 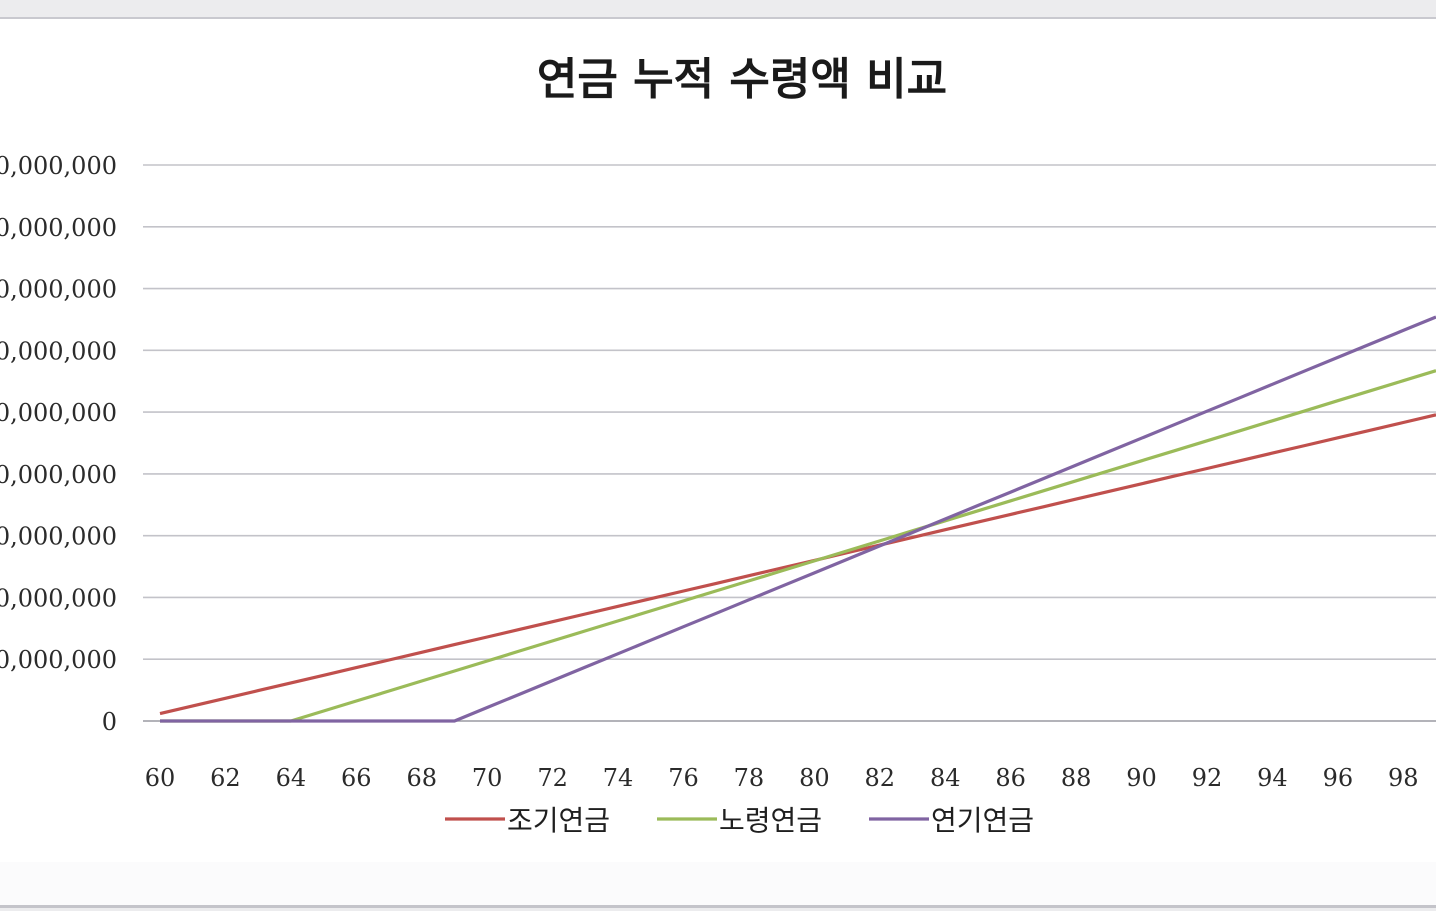 What do you see at coordinates (1141, 778) in the screenshot?
I see `x-tick-label: 90` at bounding box center [1141, 778].